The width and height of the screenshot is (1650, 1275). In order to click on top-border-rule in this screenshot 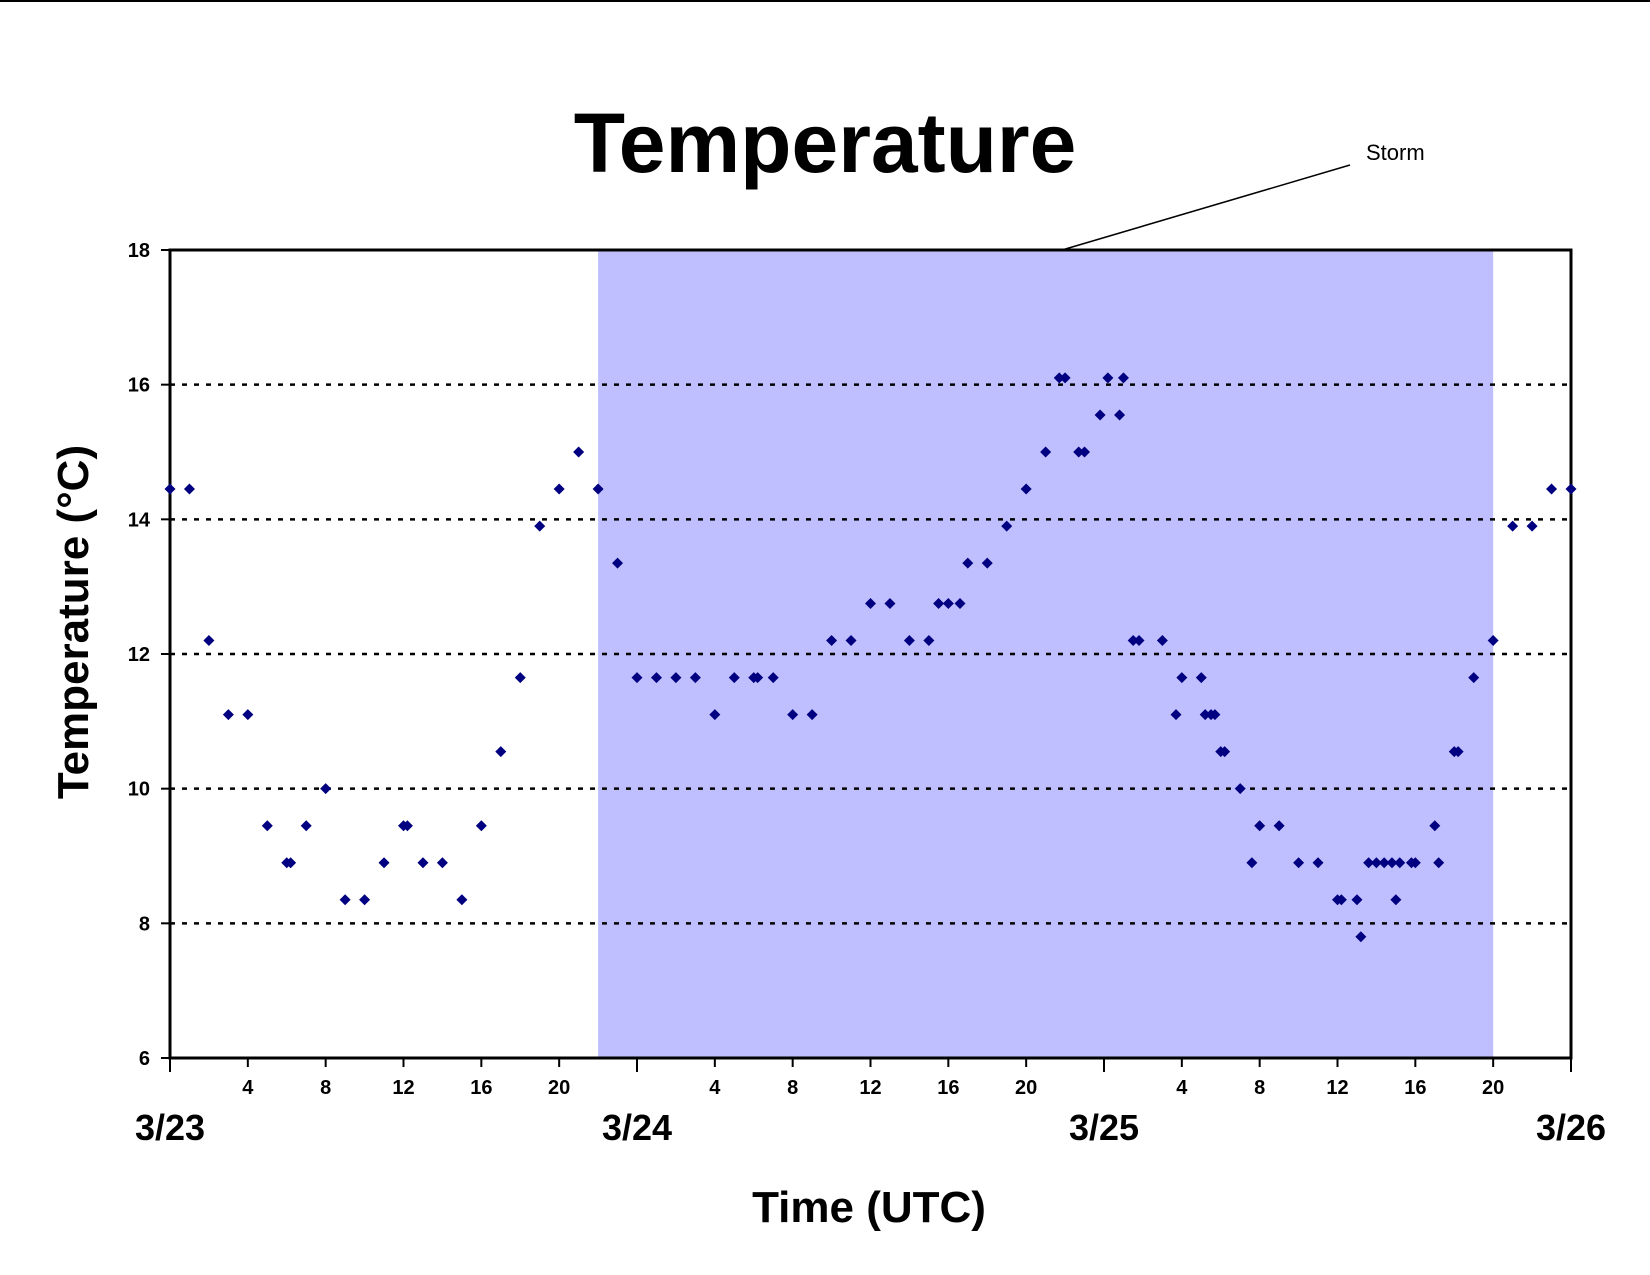, I will do `click(825, 1)`.